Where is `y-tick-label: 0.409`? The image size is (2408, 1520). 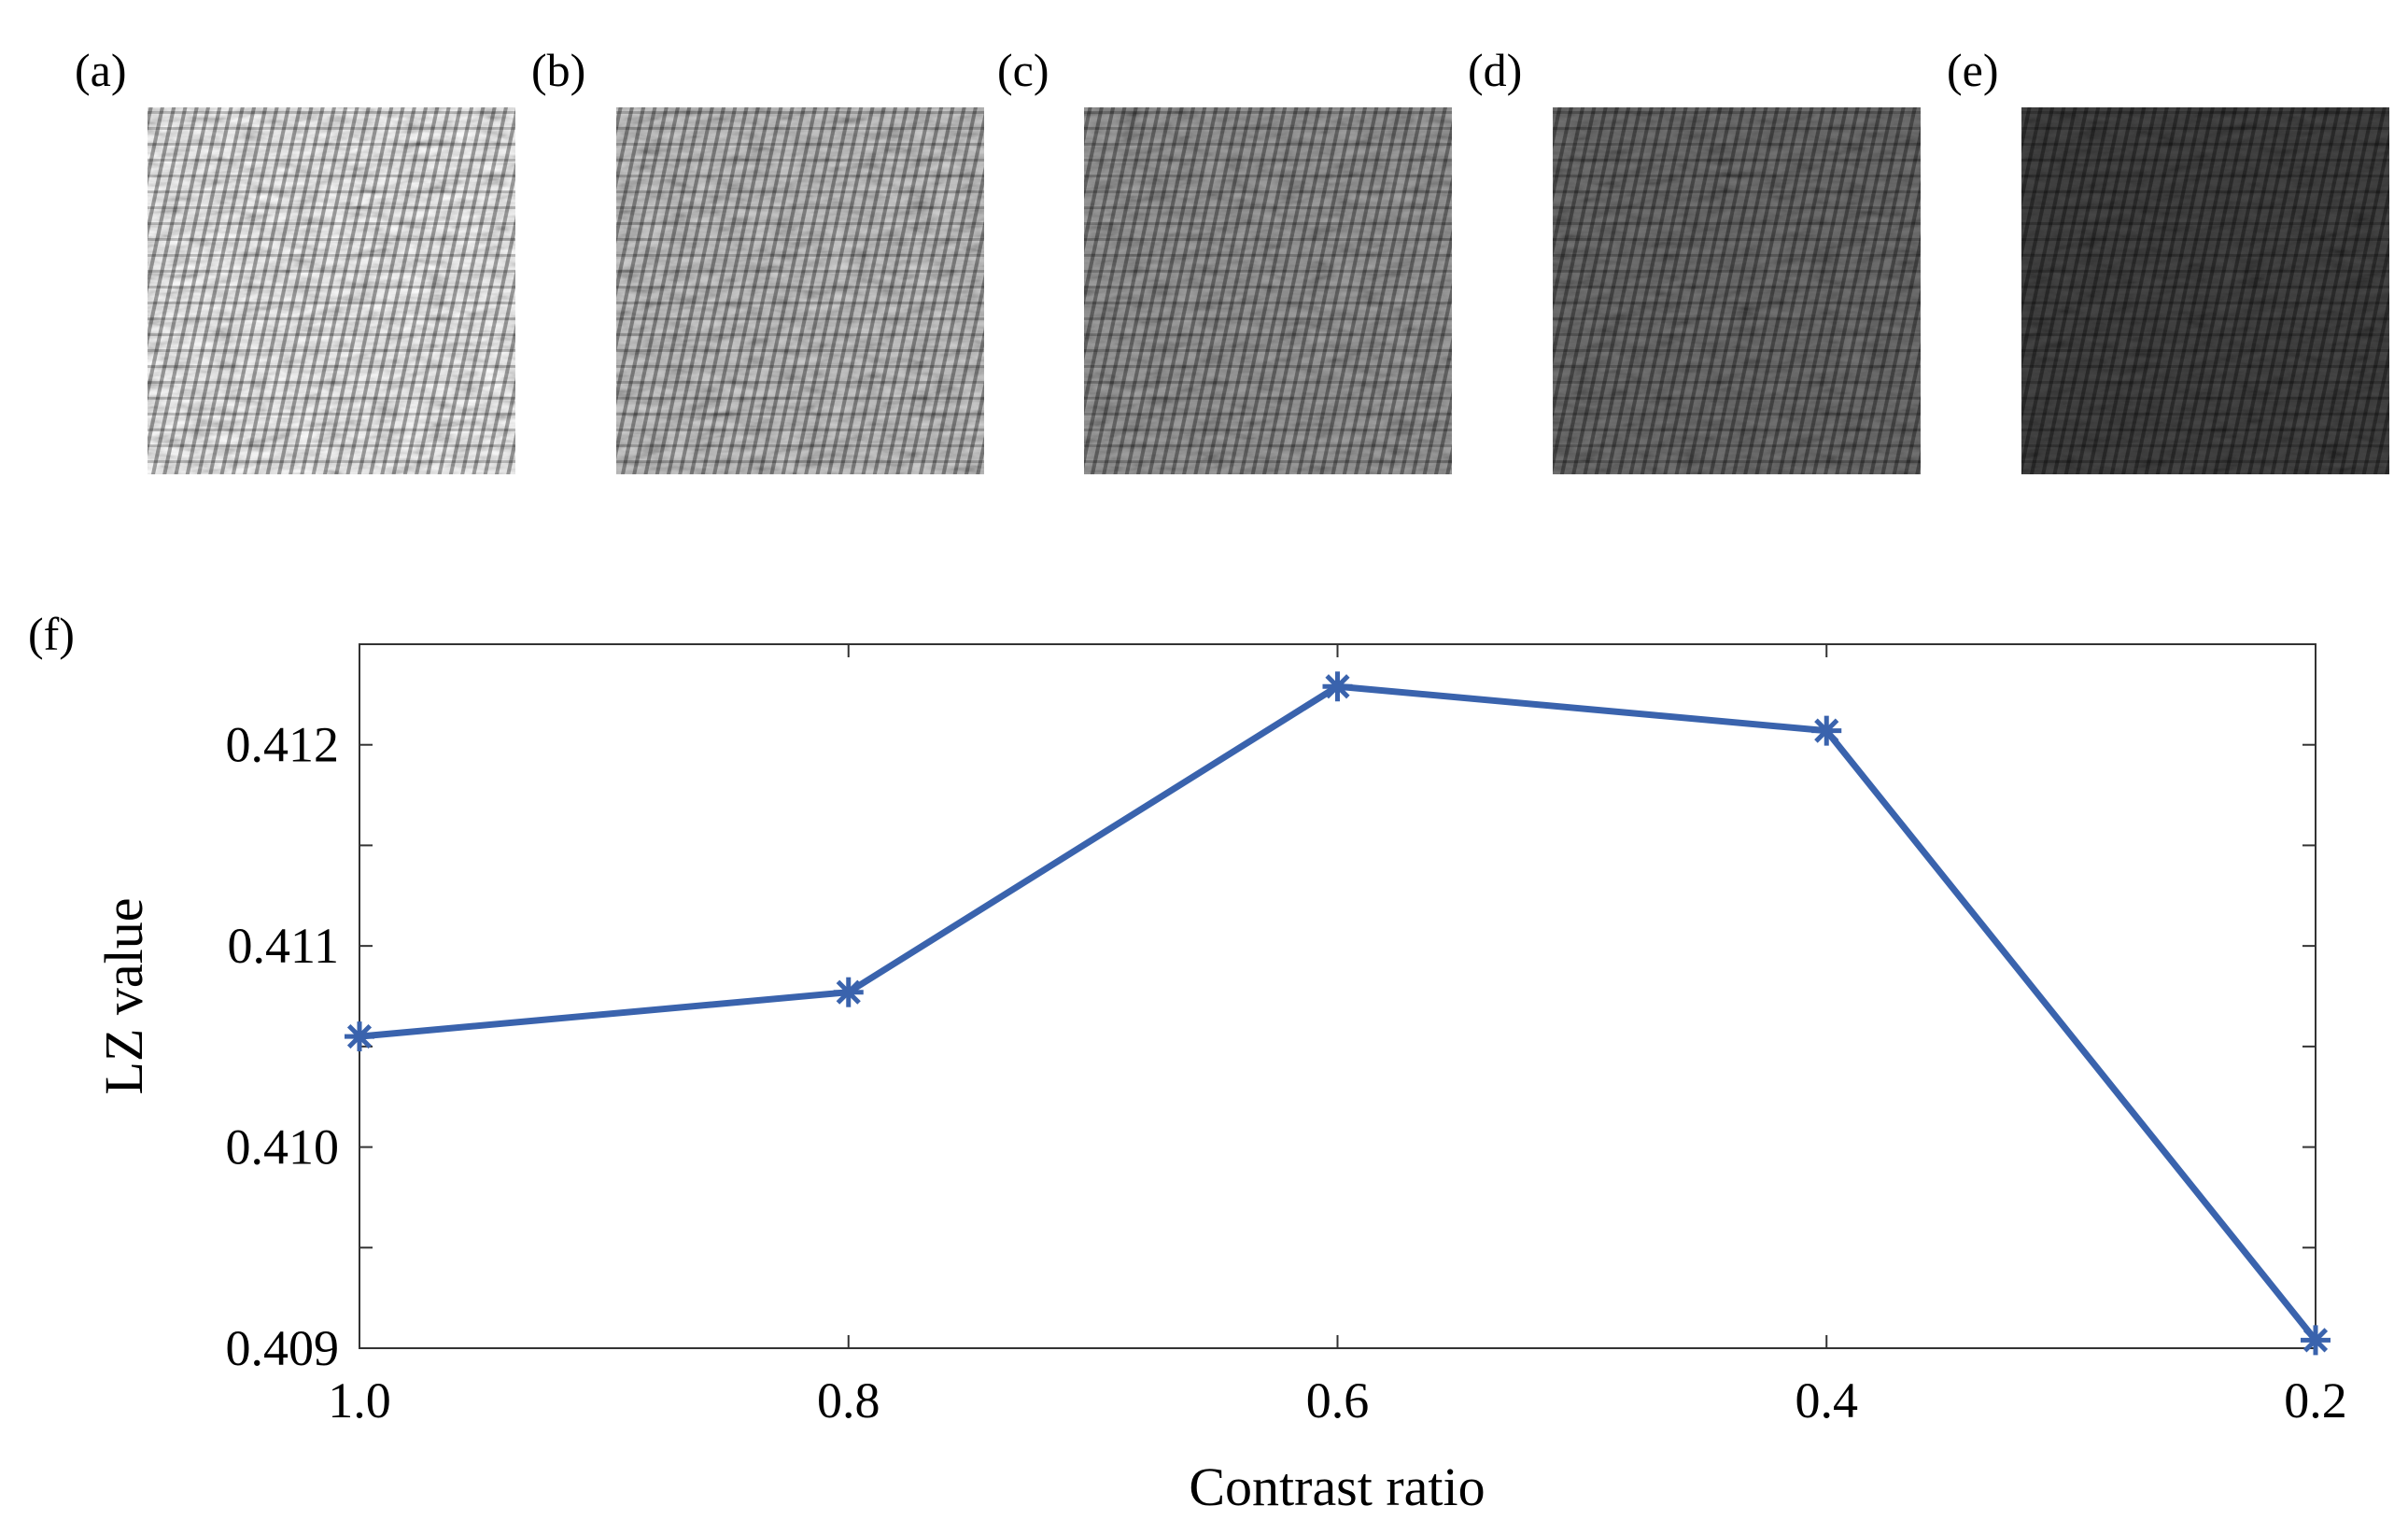 y-tick-label: 0.409 is located at coordinates (283, 1348).